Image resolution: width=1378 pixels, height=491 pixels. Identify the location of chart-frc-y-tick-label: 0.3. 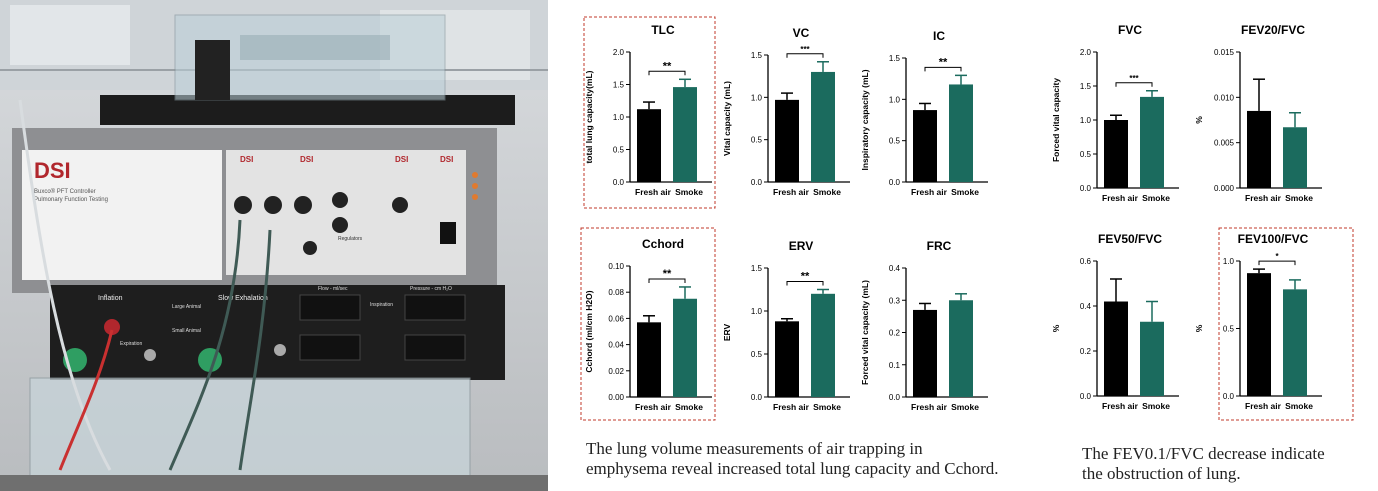
(895, 300).